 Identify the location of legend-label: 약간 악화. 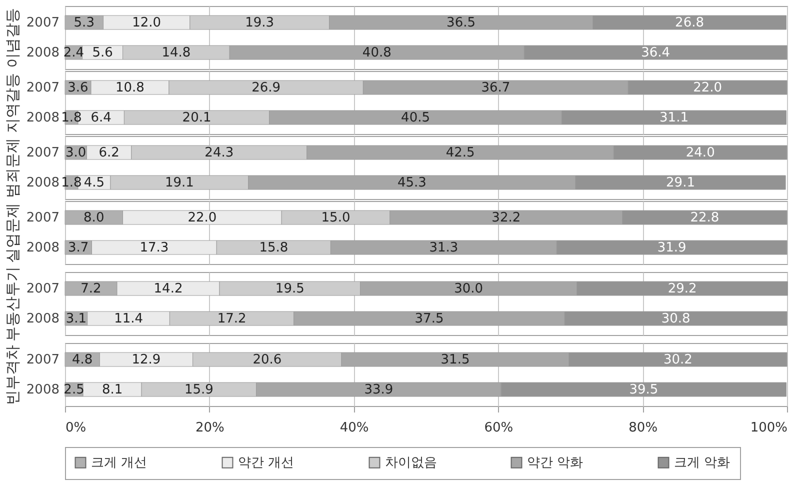
(555, 463).